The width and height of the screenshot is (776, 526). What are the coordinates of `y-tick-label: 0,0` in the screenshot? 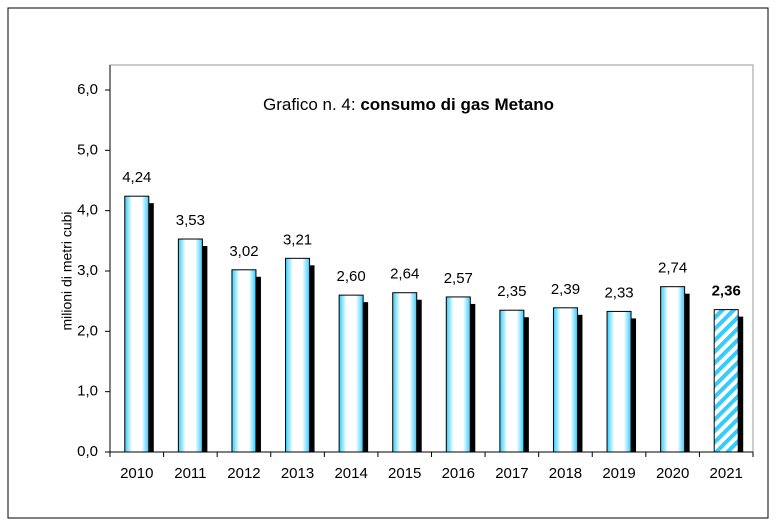 It's located at (87, 451).